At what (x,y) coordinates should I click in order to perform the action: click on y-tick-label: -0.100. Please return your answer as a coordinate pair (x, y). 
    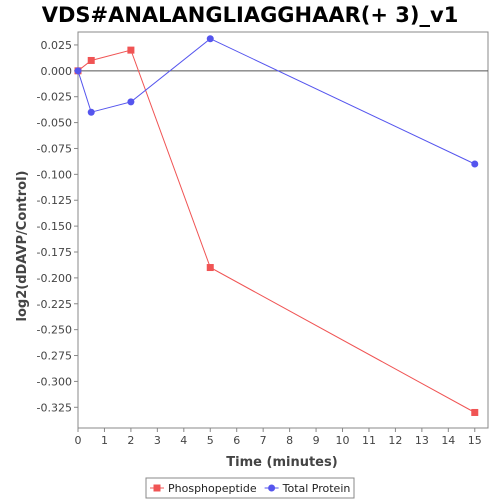
    Looking at the image, I should click on (54, 174).